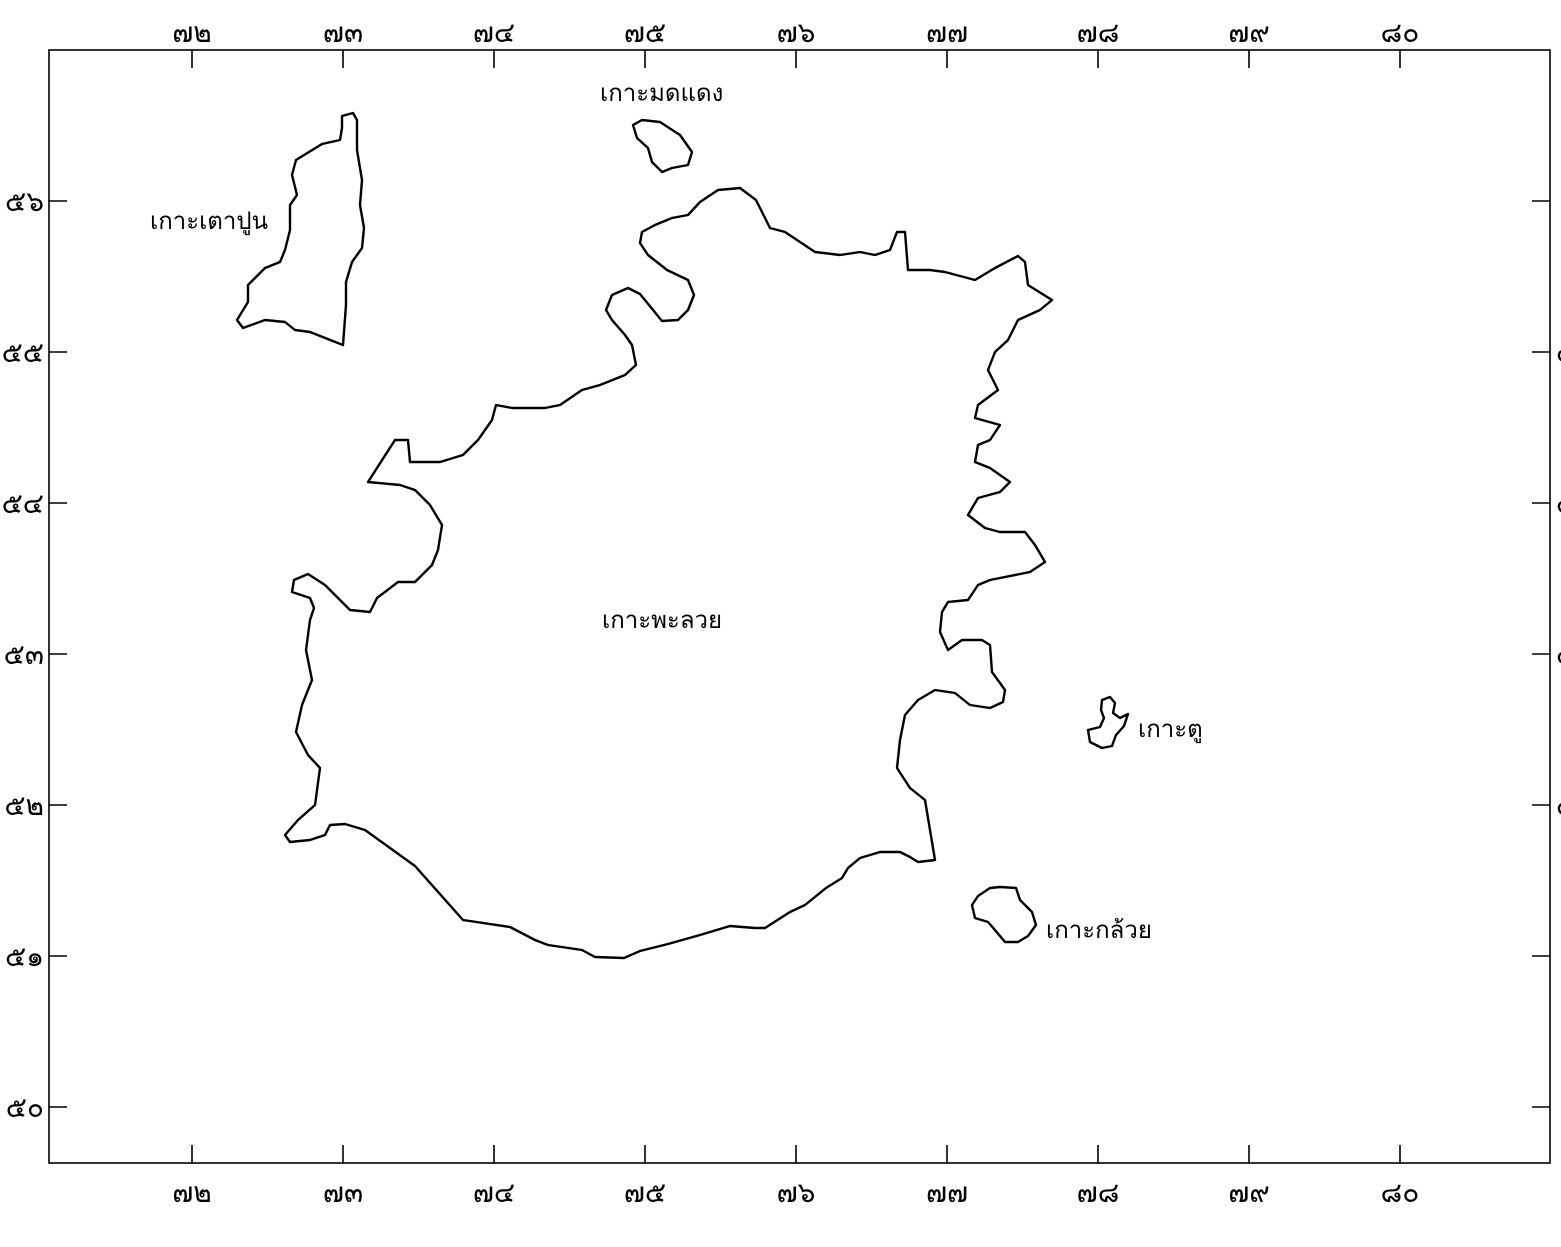 The image size is (1561, 1247). What do you see at coordinates (1099, 930) in the screenshot?
I see `label-ko-kluai: เกาะกล้วย` at bounding box center [1099, 930].